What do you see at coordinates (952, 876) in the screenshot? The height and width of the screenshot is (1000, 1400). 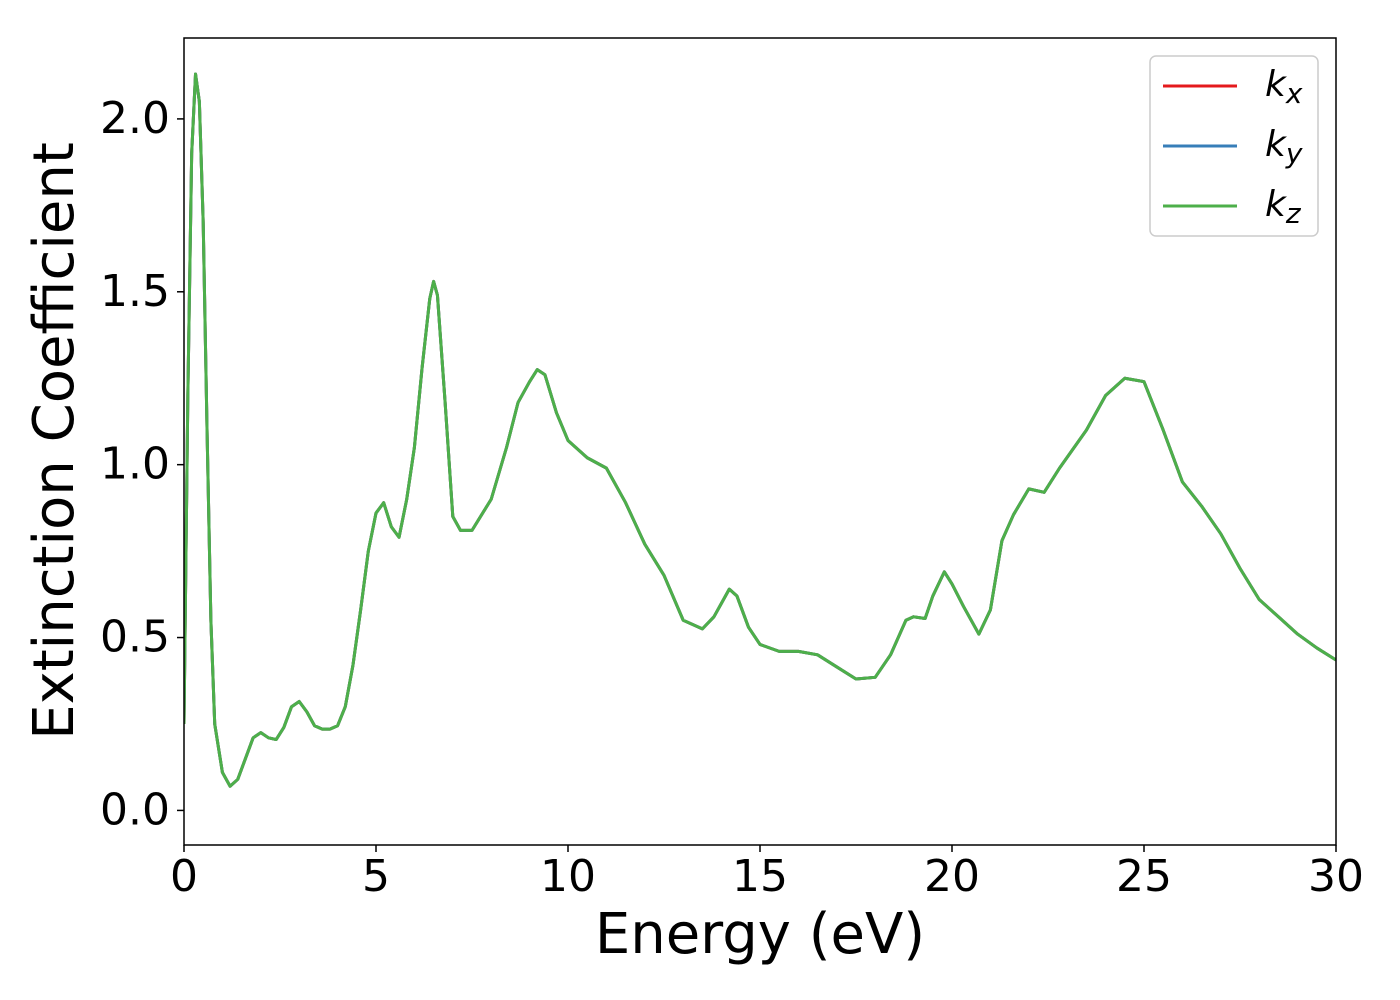 I see `x-tick-label: 20` at bounding box center [952, 876].